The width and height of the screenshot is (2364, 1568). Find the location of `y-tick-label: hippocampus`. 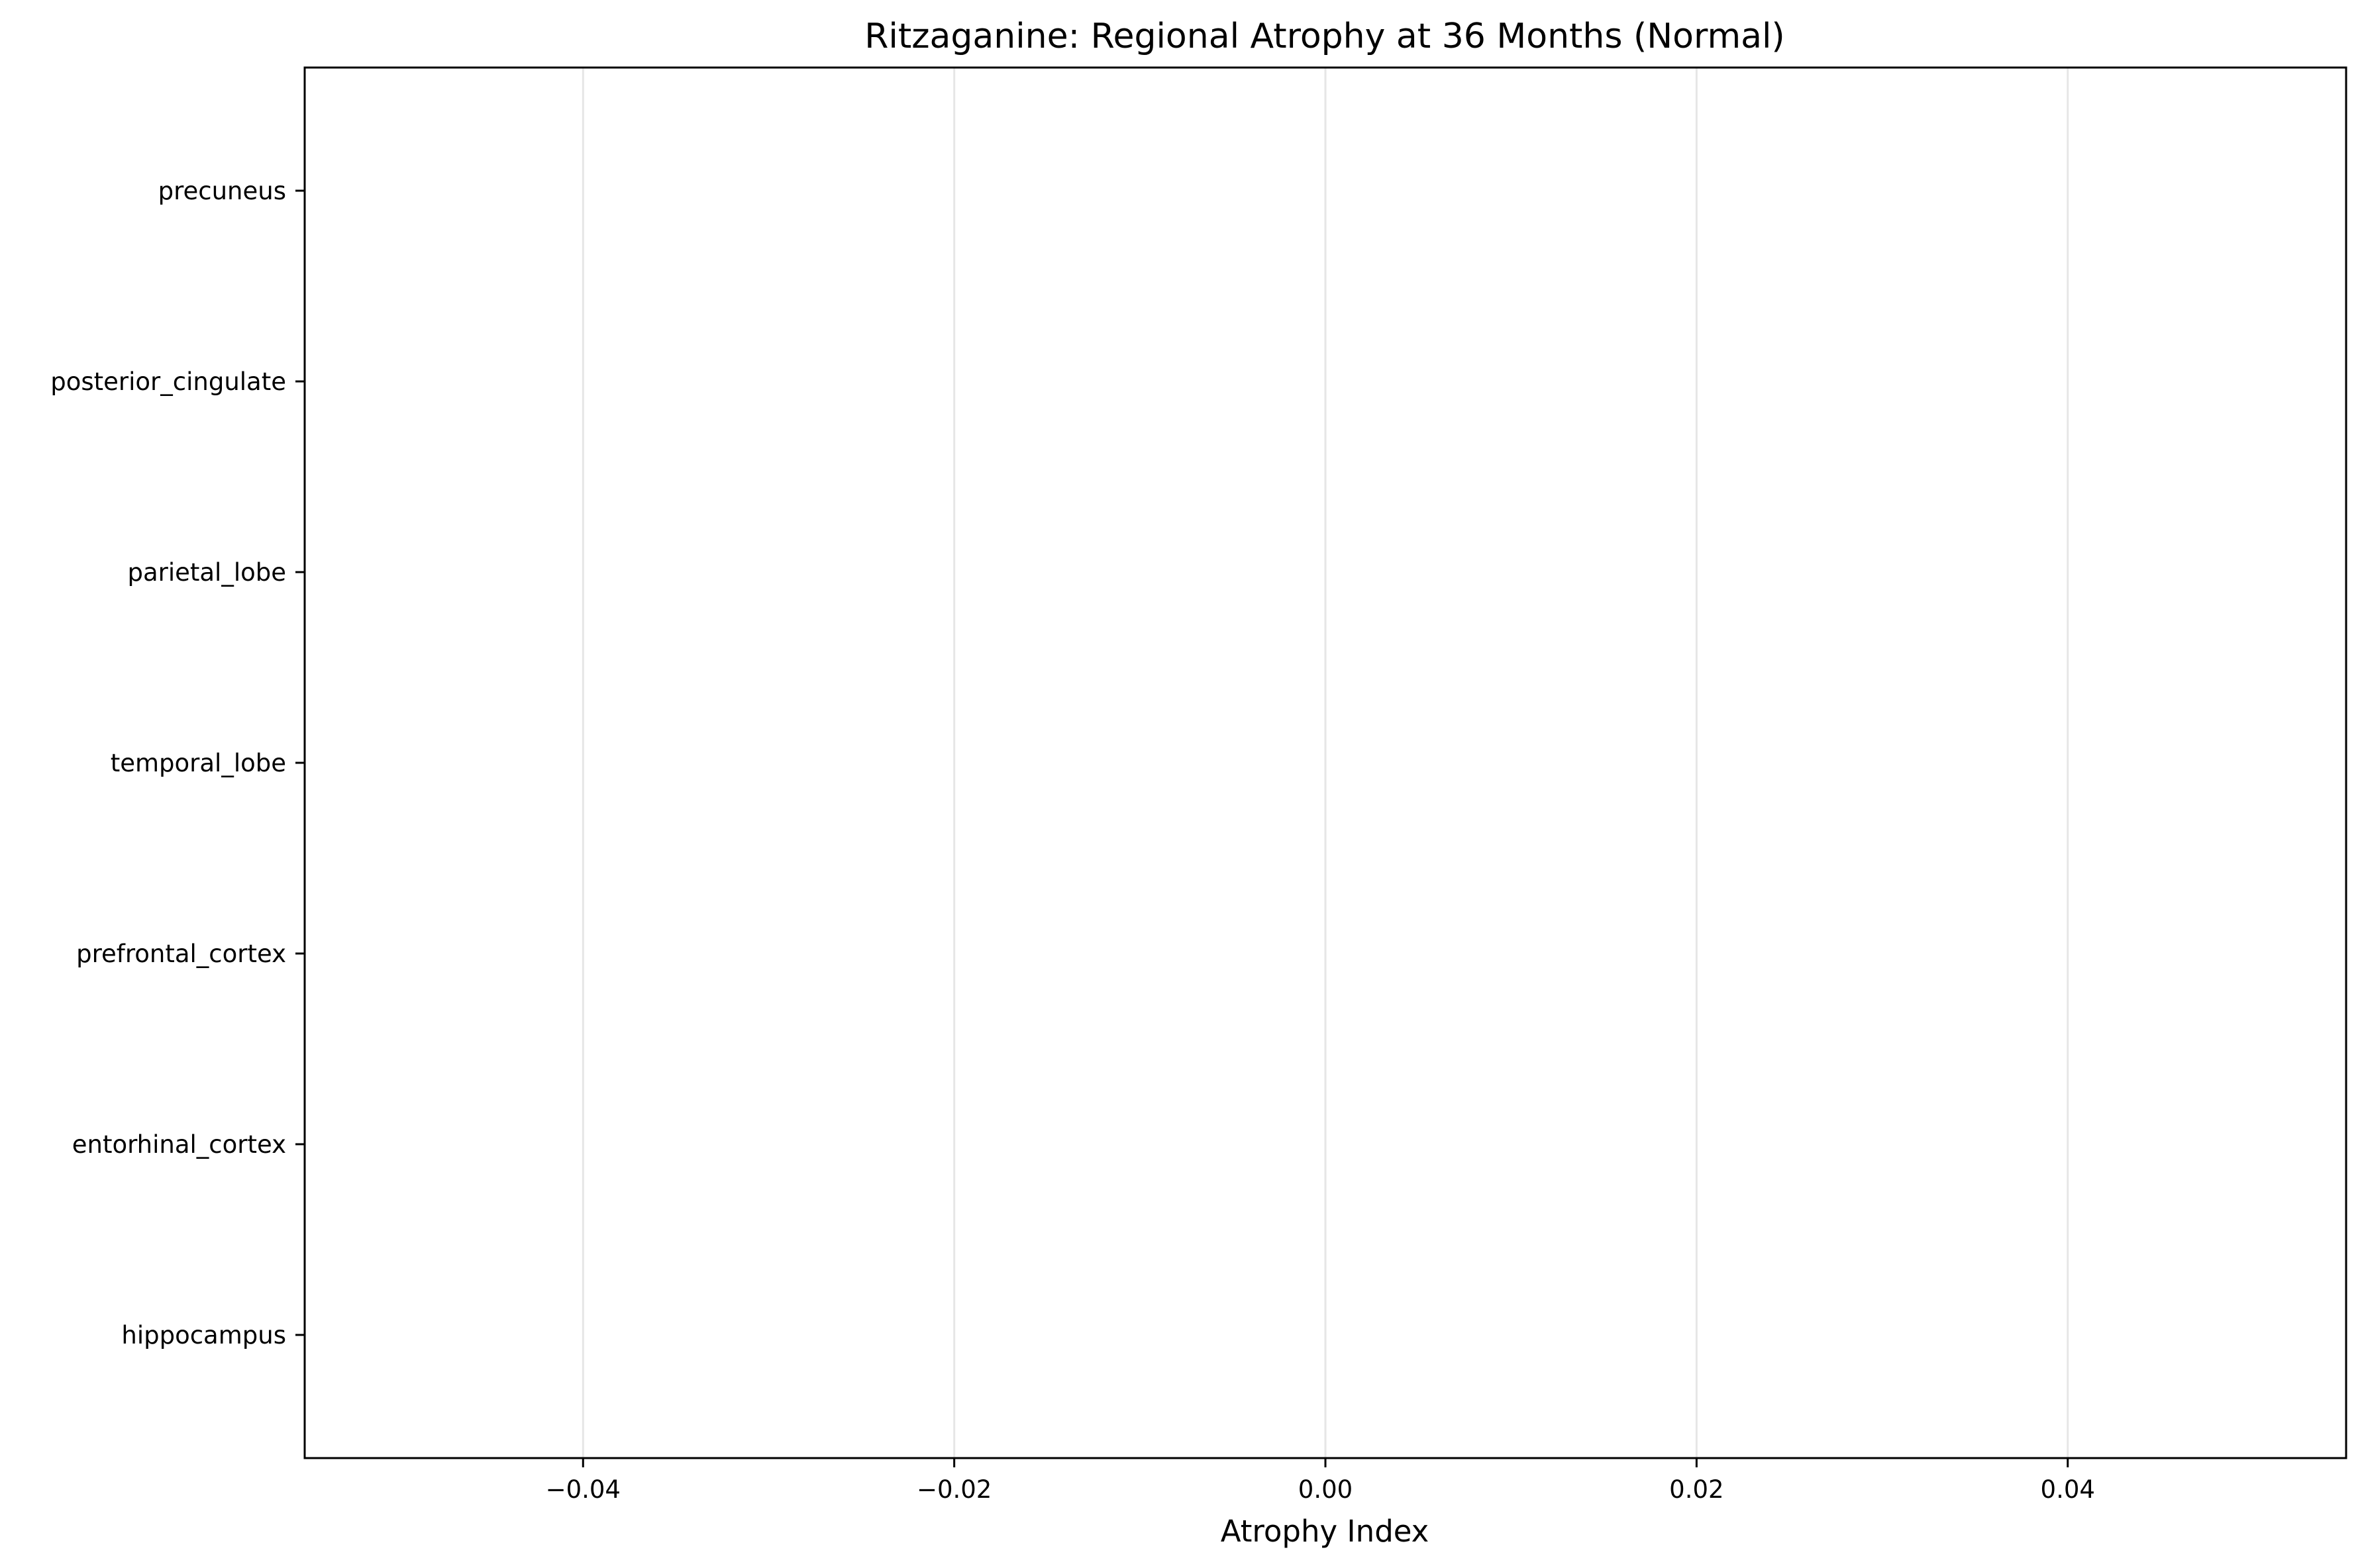

y-tick-label: hippocampus is located at coordinates (204, 1335).